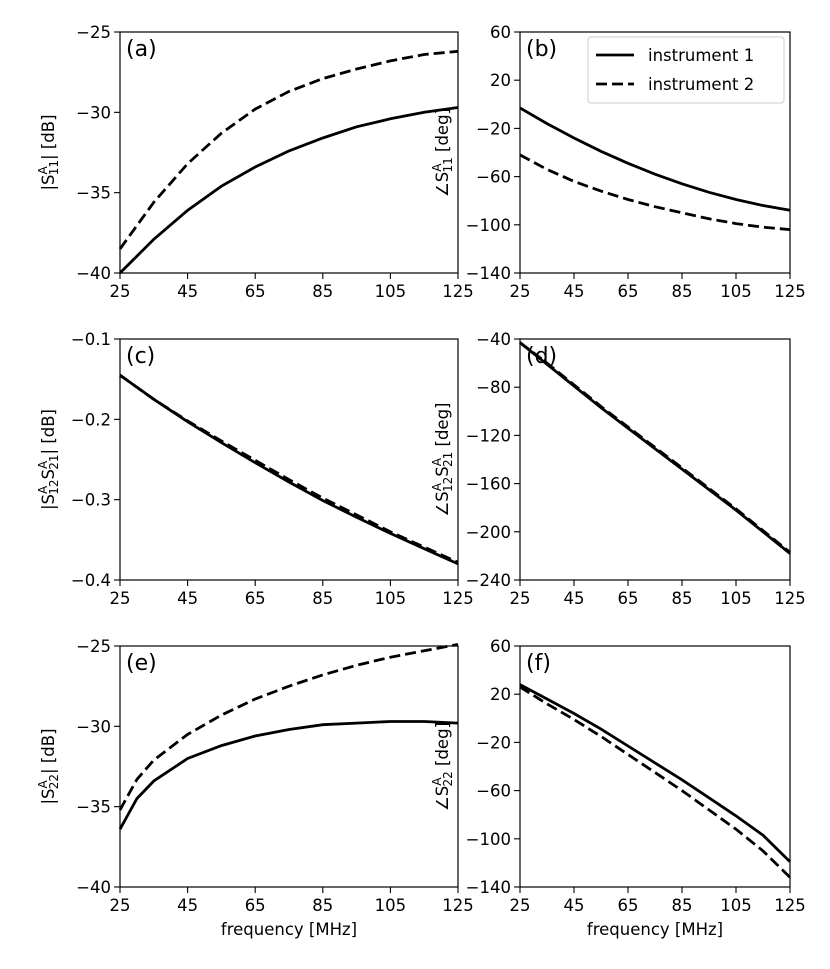 Image resolution: width=830 pixels, height=969 pixels. Describe the element at coordinates (448, 164) in the screenshot. I see `ylabel-sub: 11` at that location.